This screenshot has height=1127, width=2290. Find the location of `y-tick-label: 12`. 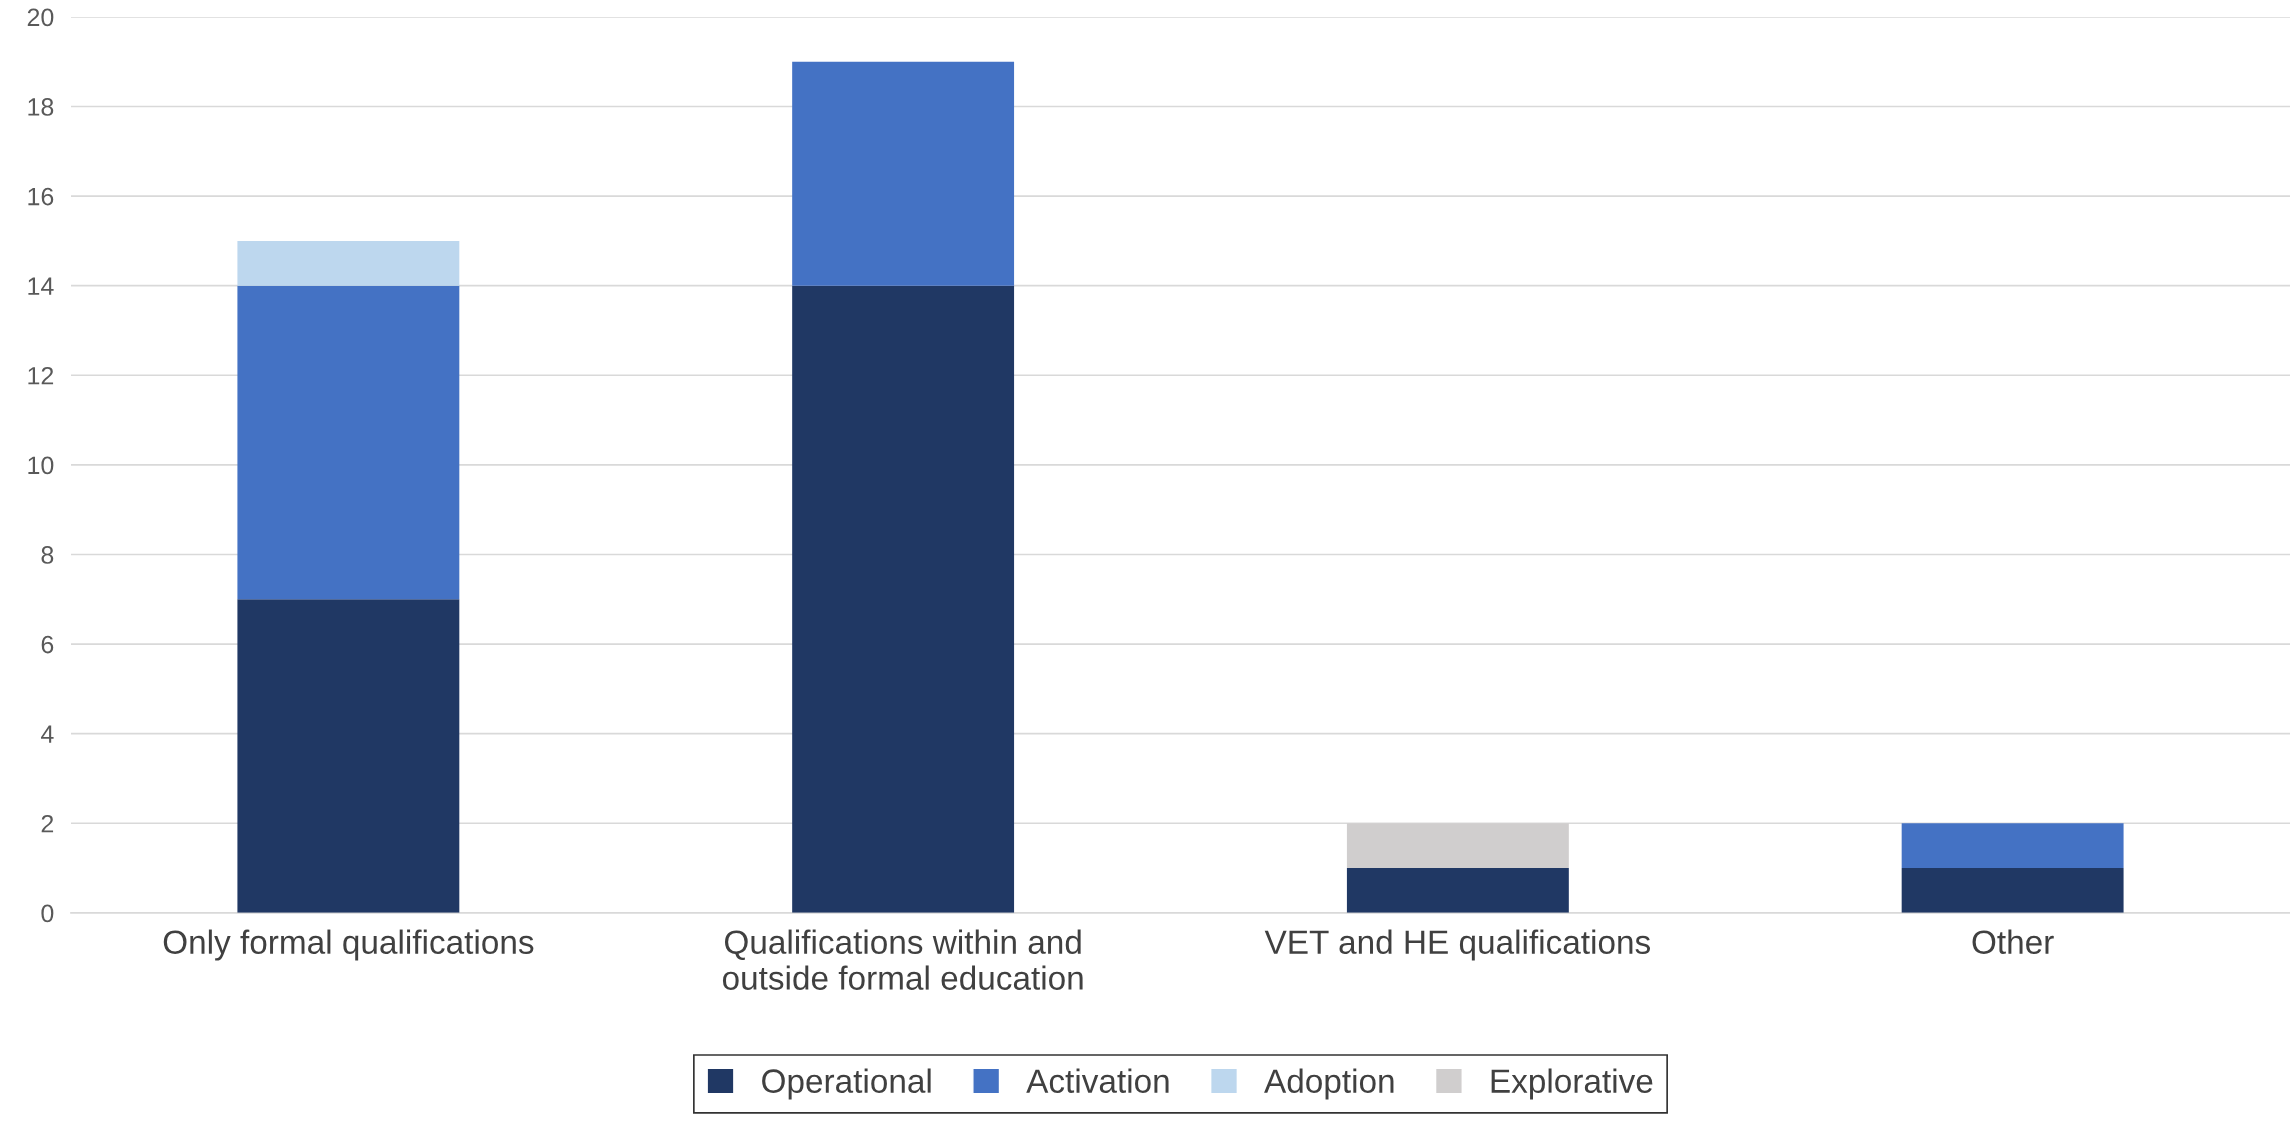

y-tick-label: 12 is located at coordinates (41, 375).